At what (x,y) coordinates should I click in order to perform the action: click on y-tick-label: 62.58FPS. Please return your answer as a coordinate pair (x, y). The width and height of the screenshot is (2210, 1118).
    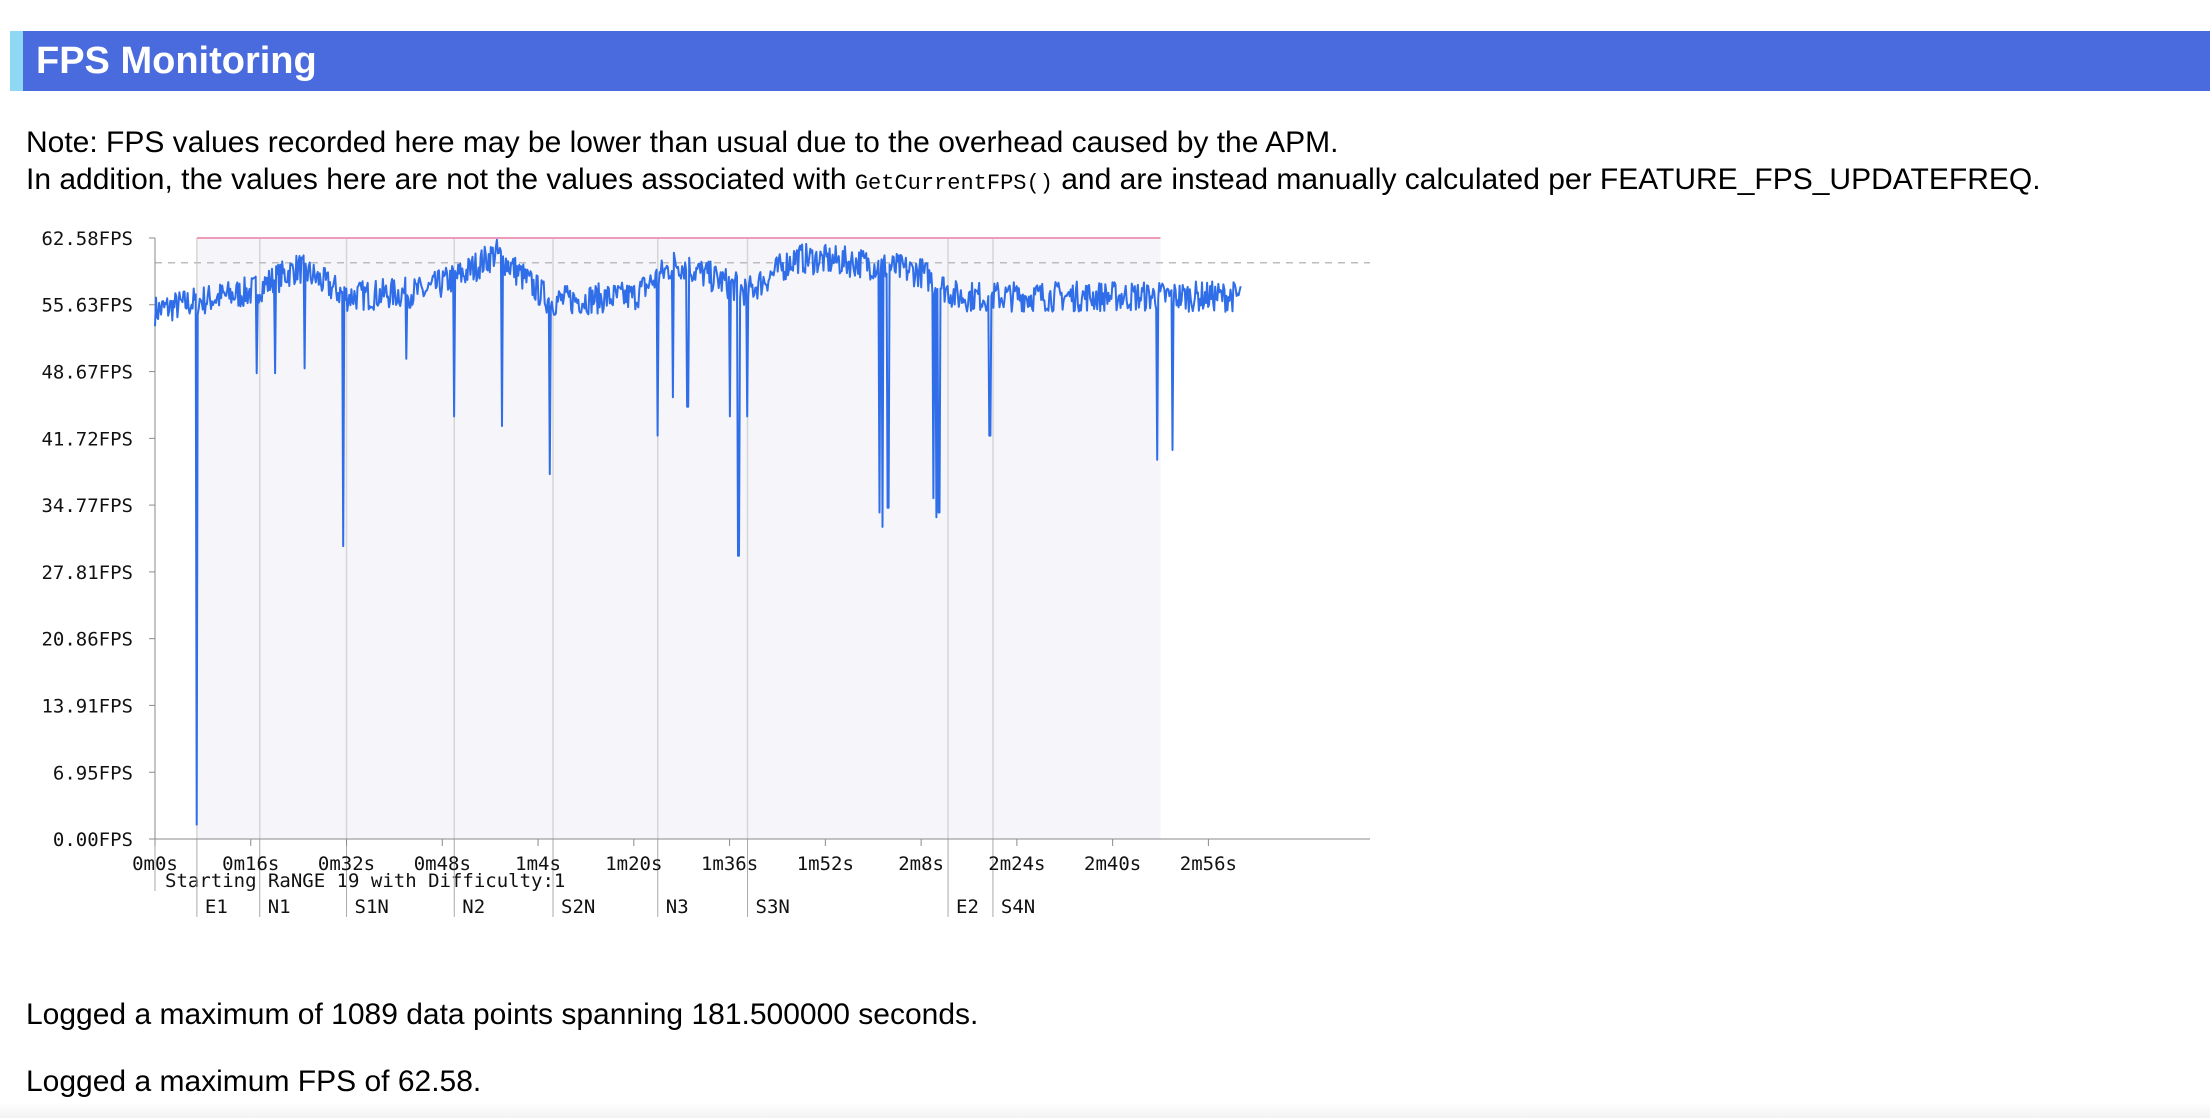
    Looking at the image, I should click on (87, 239).